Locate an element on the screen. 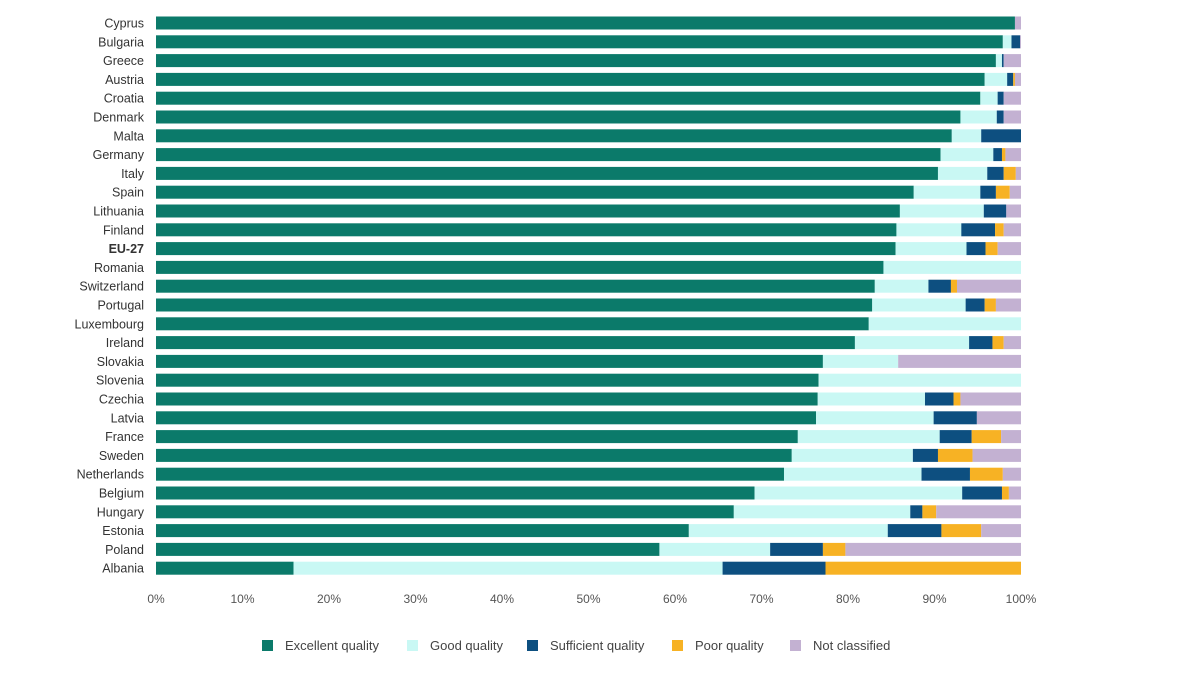 This screenshot has width=1200, height=675. bar-segment-france-not-classified is located at coordinates (1011, 437).